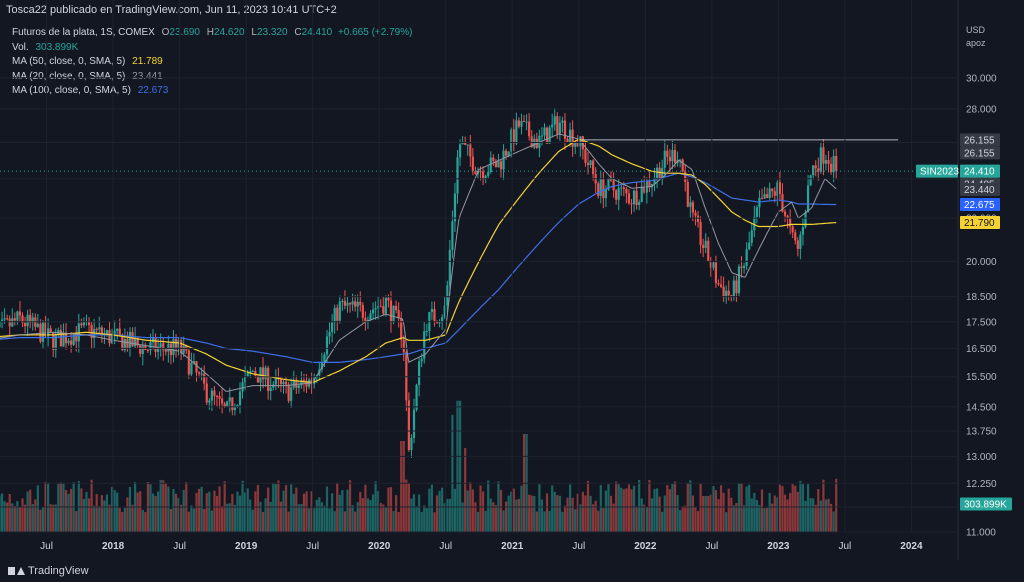 This screenshot has height=582, width=1024. Describe the element at coordinates (911, 546) in the screenshot. I see `time-tick-label: 2024` at that location.